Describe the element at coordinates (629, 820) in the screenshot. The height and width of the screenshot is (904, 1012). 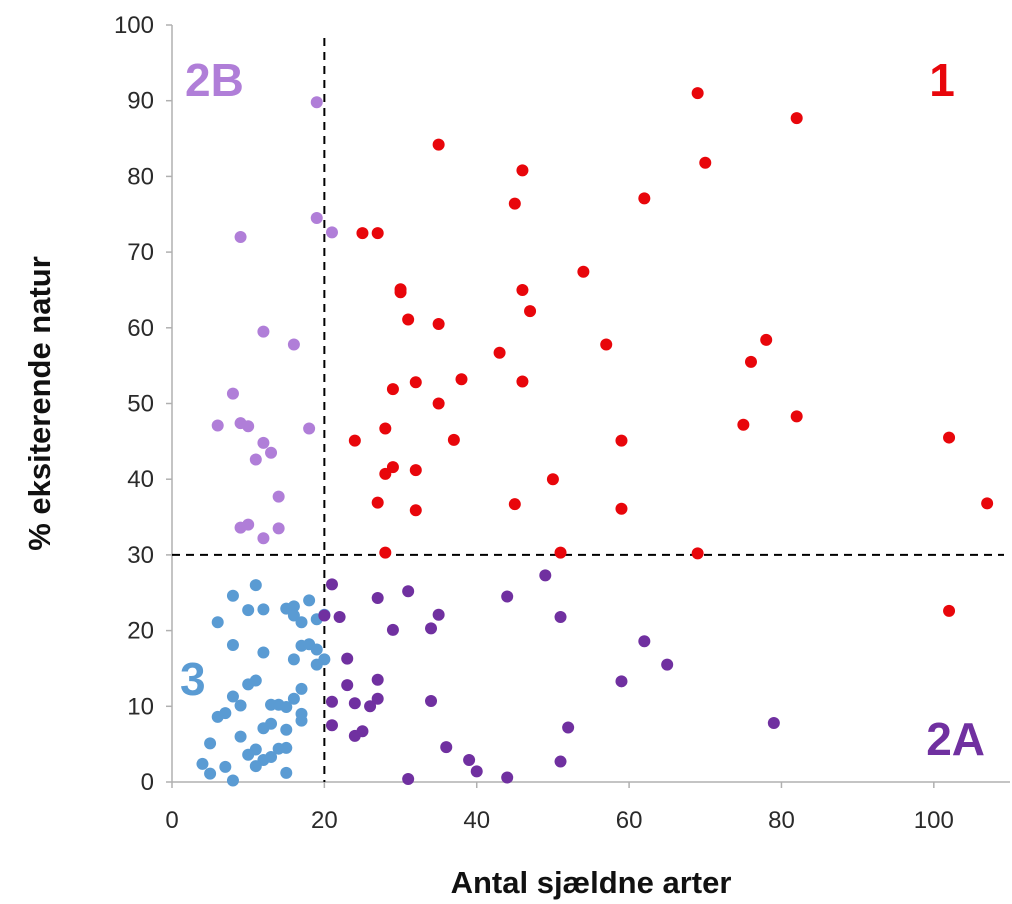
I see `x-tick-label: 60` at that location.